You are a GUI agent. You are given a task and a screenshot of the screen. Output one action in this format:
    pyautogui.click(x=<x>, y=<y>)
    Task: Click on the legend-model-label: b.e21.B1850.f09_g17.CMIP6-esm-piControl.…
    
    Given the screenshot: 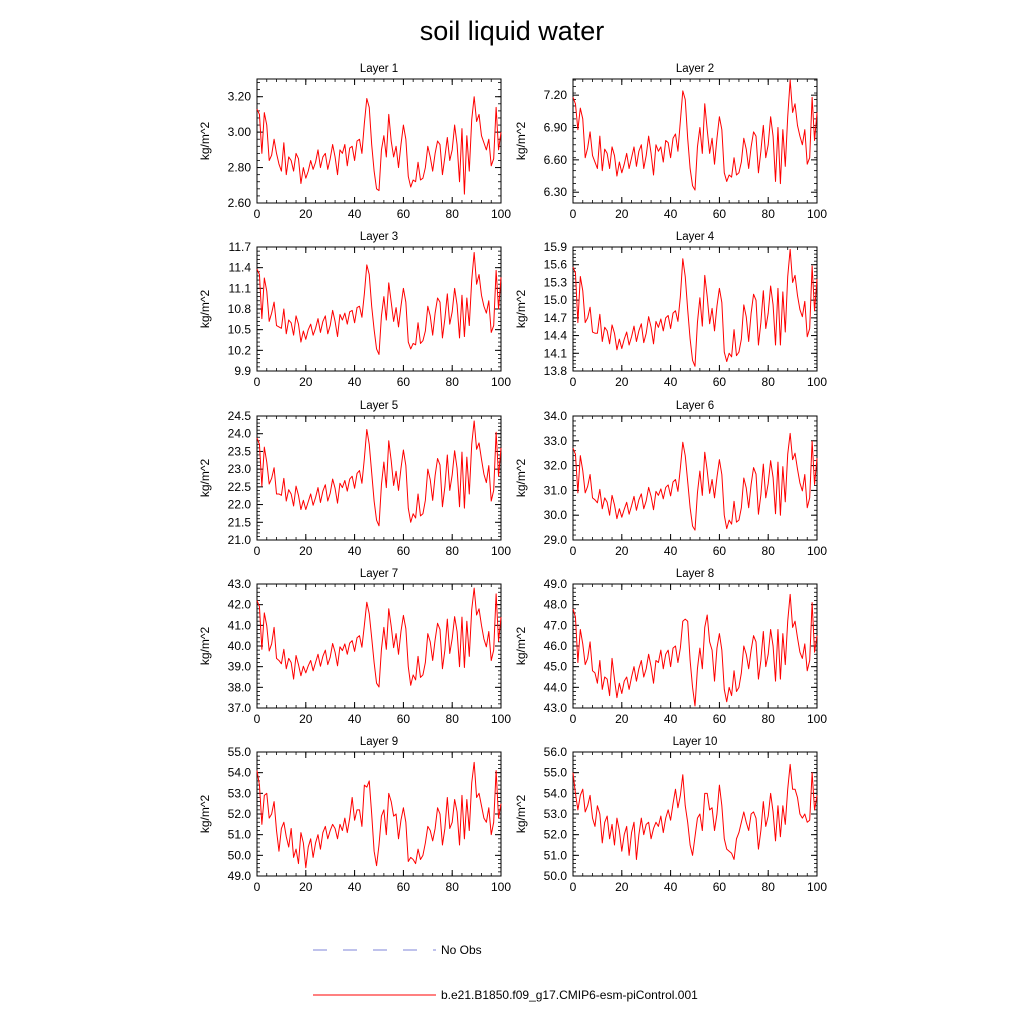 What is the action you would take?
    pyautogui.click(x=569, y=995)
    